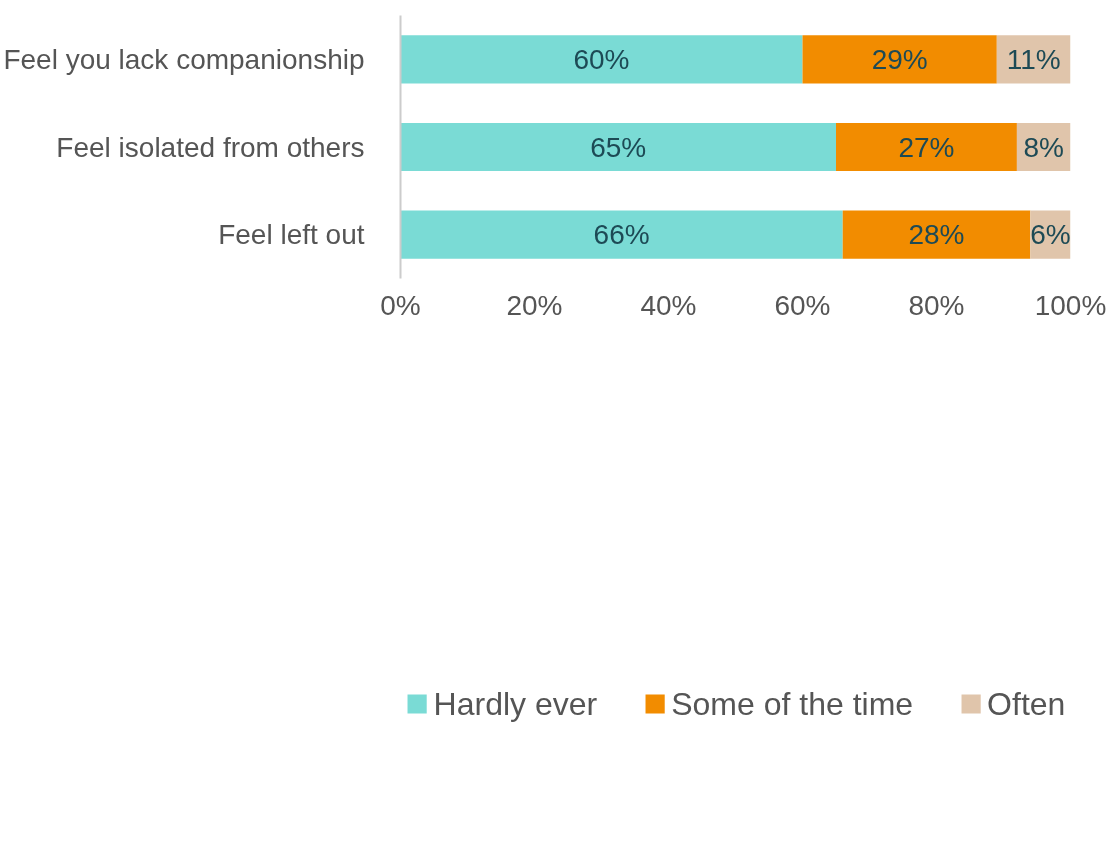 The width and height of the screenshot is (1115, 843). What do you see at coordinates (1050, 235) in the screenshot?
I see `data-label: 6%` at bounding box center [1050, 235].